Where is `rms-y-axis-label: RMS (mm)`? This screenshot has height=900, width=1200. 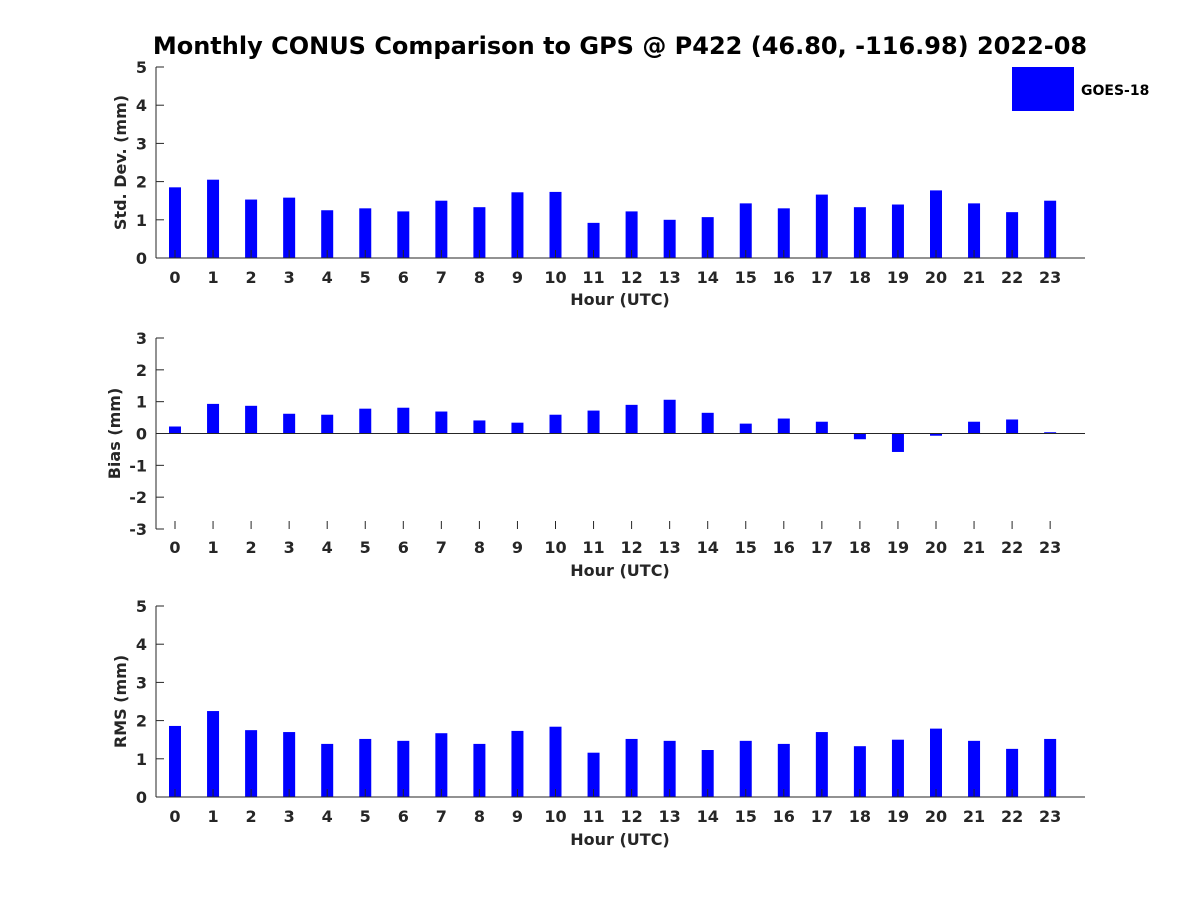 rms-y-axis-label: RMS (mm) is located at coordinates (120, 701).